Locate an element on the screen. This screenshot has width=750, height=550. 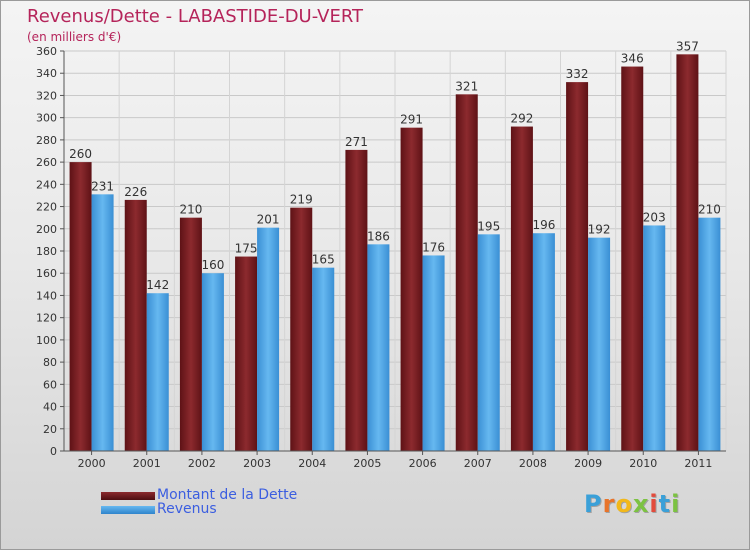
data-label-revenue: 165 is located at coordinates (323, 260).